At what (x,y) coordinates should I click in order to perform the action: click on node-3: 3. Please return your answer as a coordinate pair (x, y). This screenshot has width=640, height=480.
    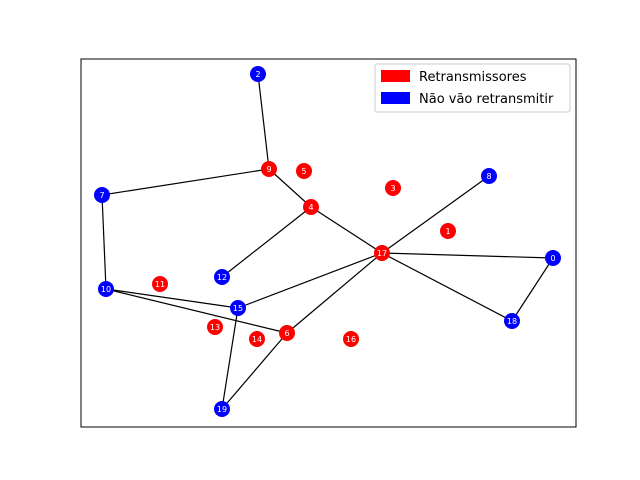
    Looking at the image, I should click on (393, 188).